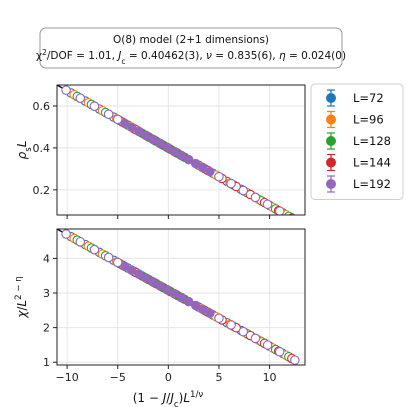  I want to click on legend: L=72 L=96 L=128 L=144 L=192, so click(357, 141).